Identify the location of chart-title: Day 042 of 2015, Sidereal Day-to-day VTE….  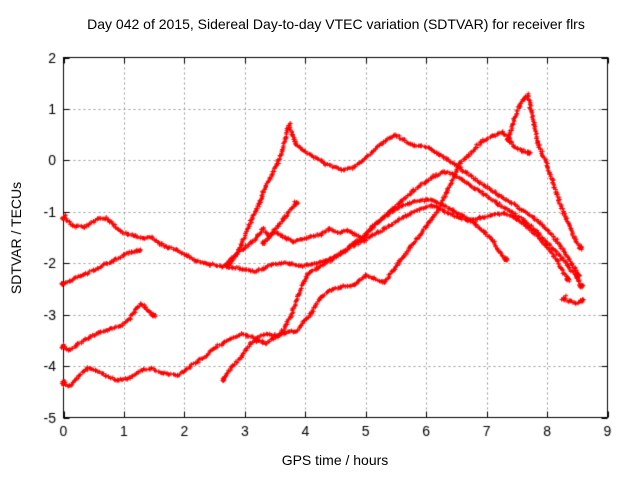
(336, 24).